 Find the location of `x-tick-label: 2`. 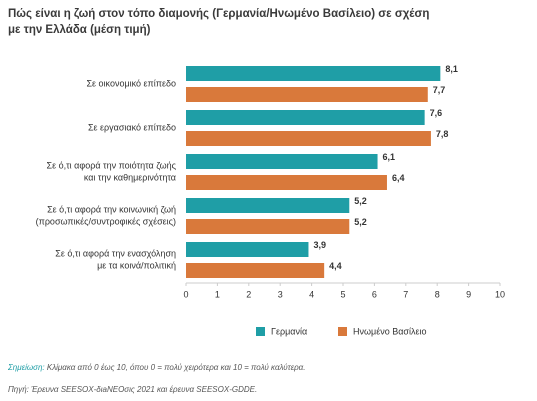

x-tick-label: 2 is located at coordinates (248, 294).